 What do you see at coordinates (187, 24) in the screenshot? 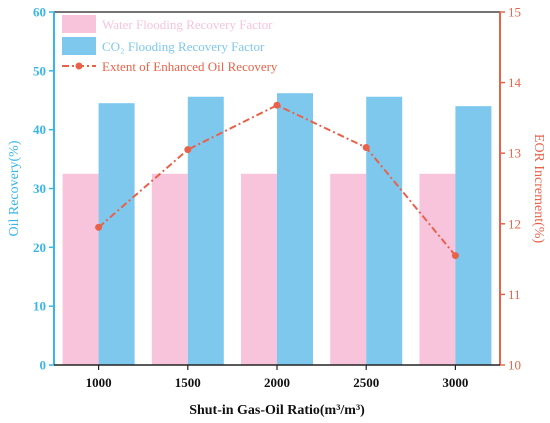
I see `legend-label-water: Water Flooding Recovery Factor` at bounding box center [187, 24].